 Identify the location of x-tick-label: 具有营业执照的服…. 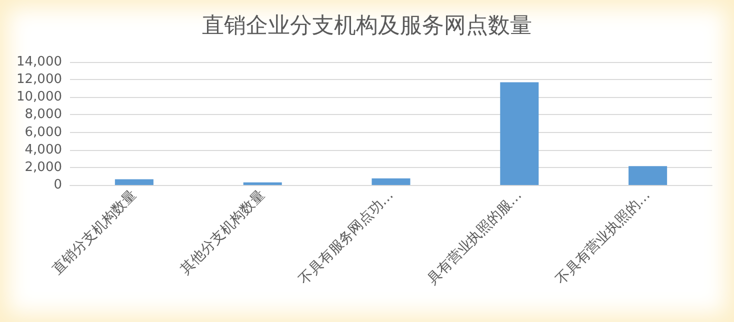
(475, 237).